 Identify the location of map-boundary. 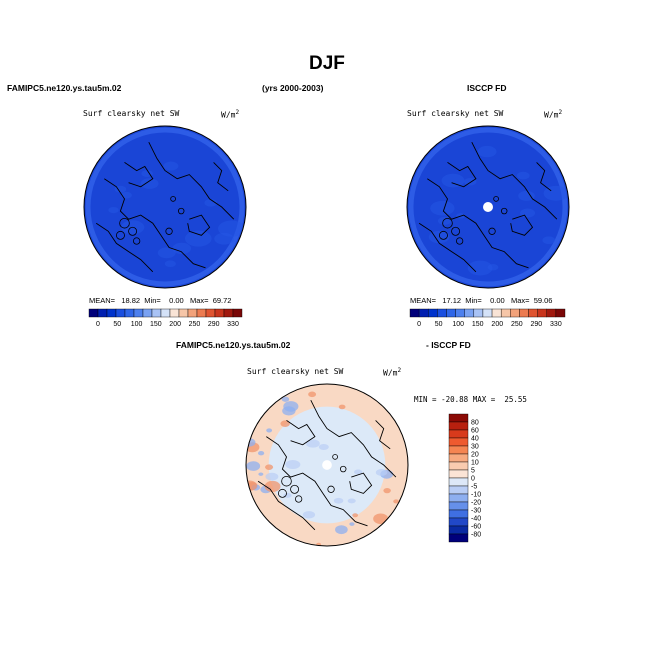
(165, 207).